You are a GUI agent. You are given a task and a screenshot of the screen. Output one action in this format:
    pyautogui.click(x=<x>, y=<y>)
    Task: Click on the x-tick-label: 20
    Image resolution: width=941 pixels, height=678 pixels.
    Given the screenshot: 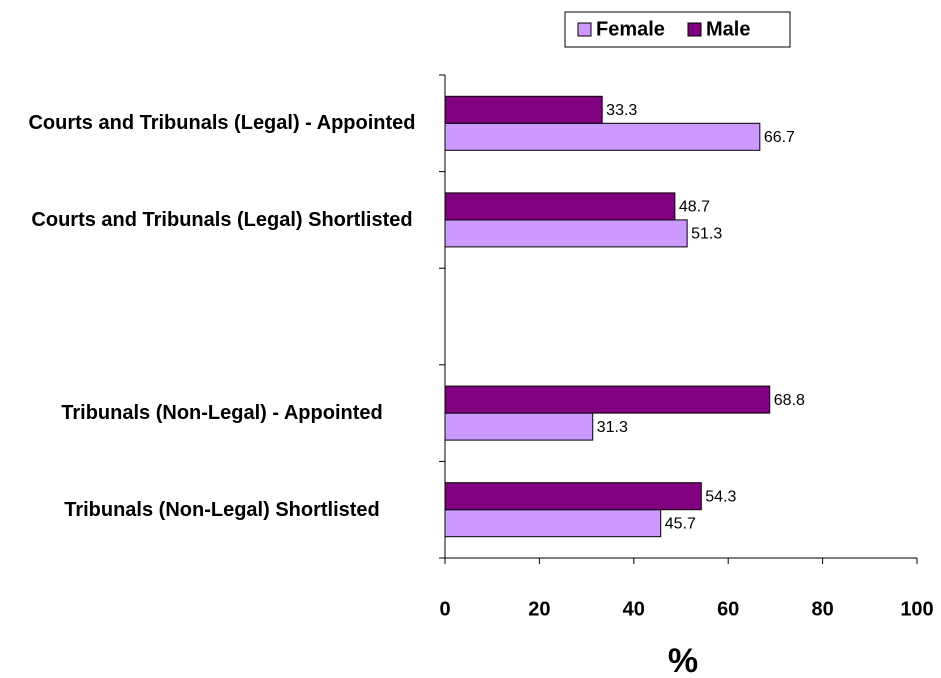 What is the action you would take?
    pyautogui.click(x=539, y=609)
    